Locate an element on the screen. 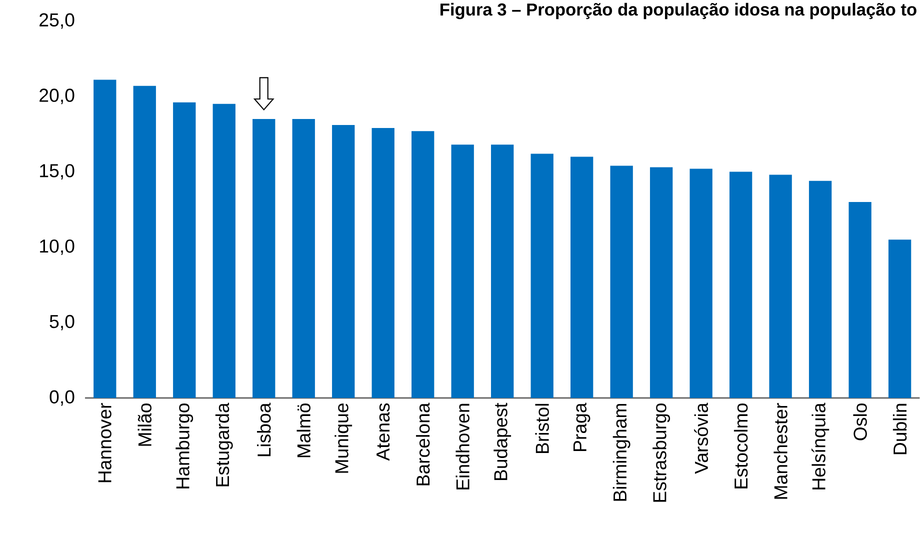 This screenshot has width=920, height=549. x-tick-label: Helsínquia is located at coordinates (820, 446).